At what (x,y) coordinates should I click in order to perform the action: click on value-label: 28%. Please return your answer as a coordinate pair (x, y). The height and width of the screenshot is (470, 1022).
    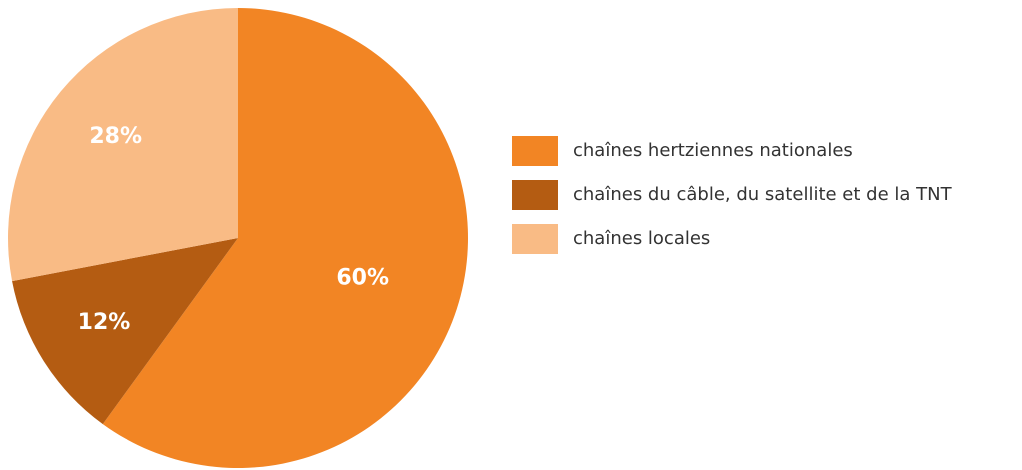
    Looking at the image, I should click on (115, 136).